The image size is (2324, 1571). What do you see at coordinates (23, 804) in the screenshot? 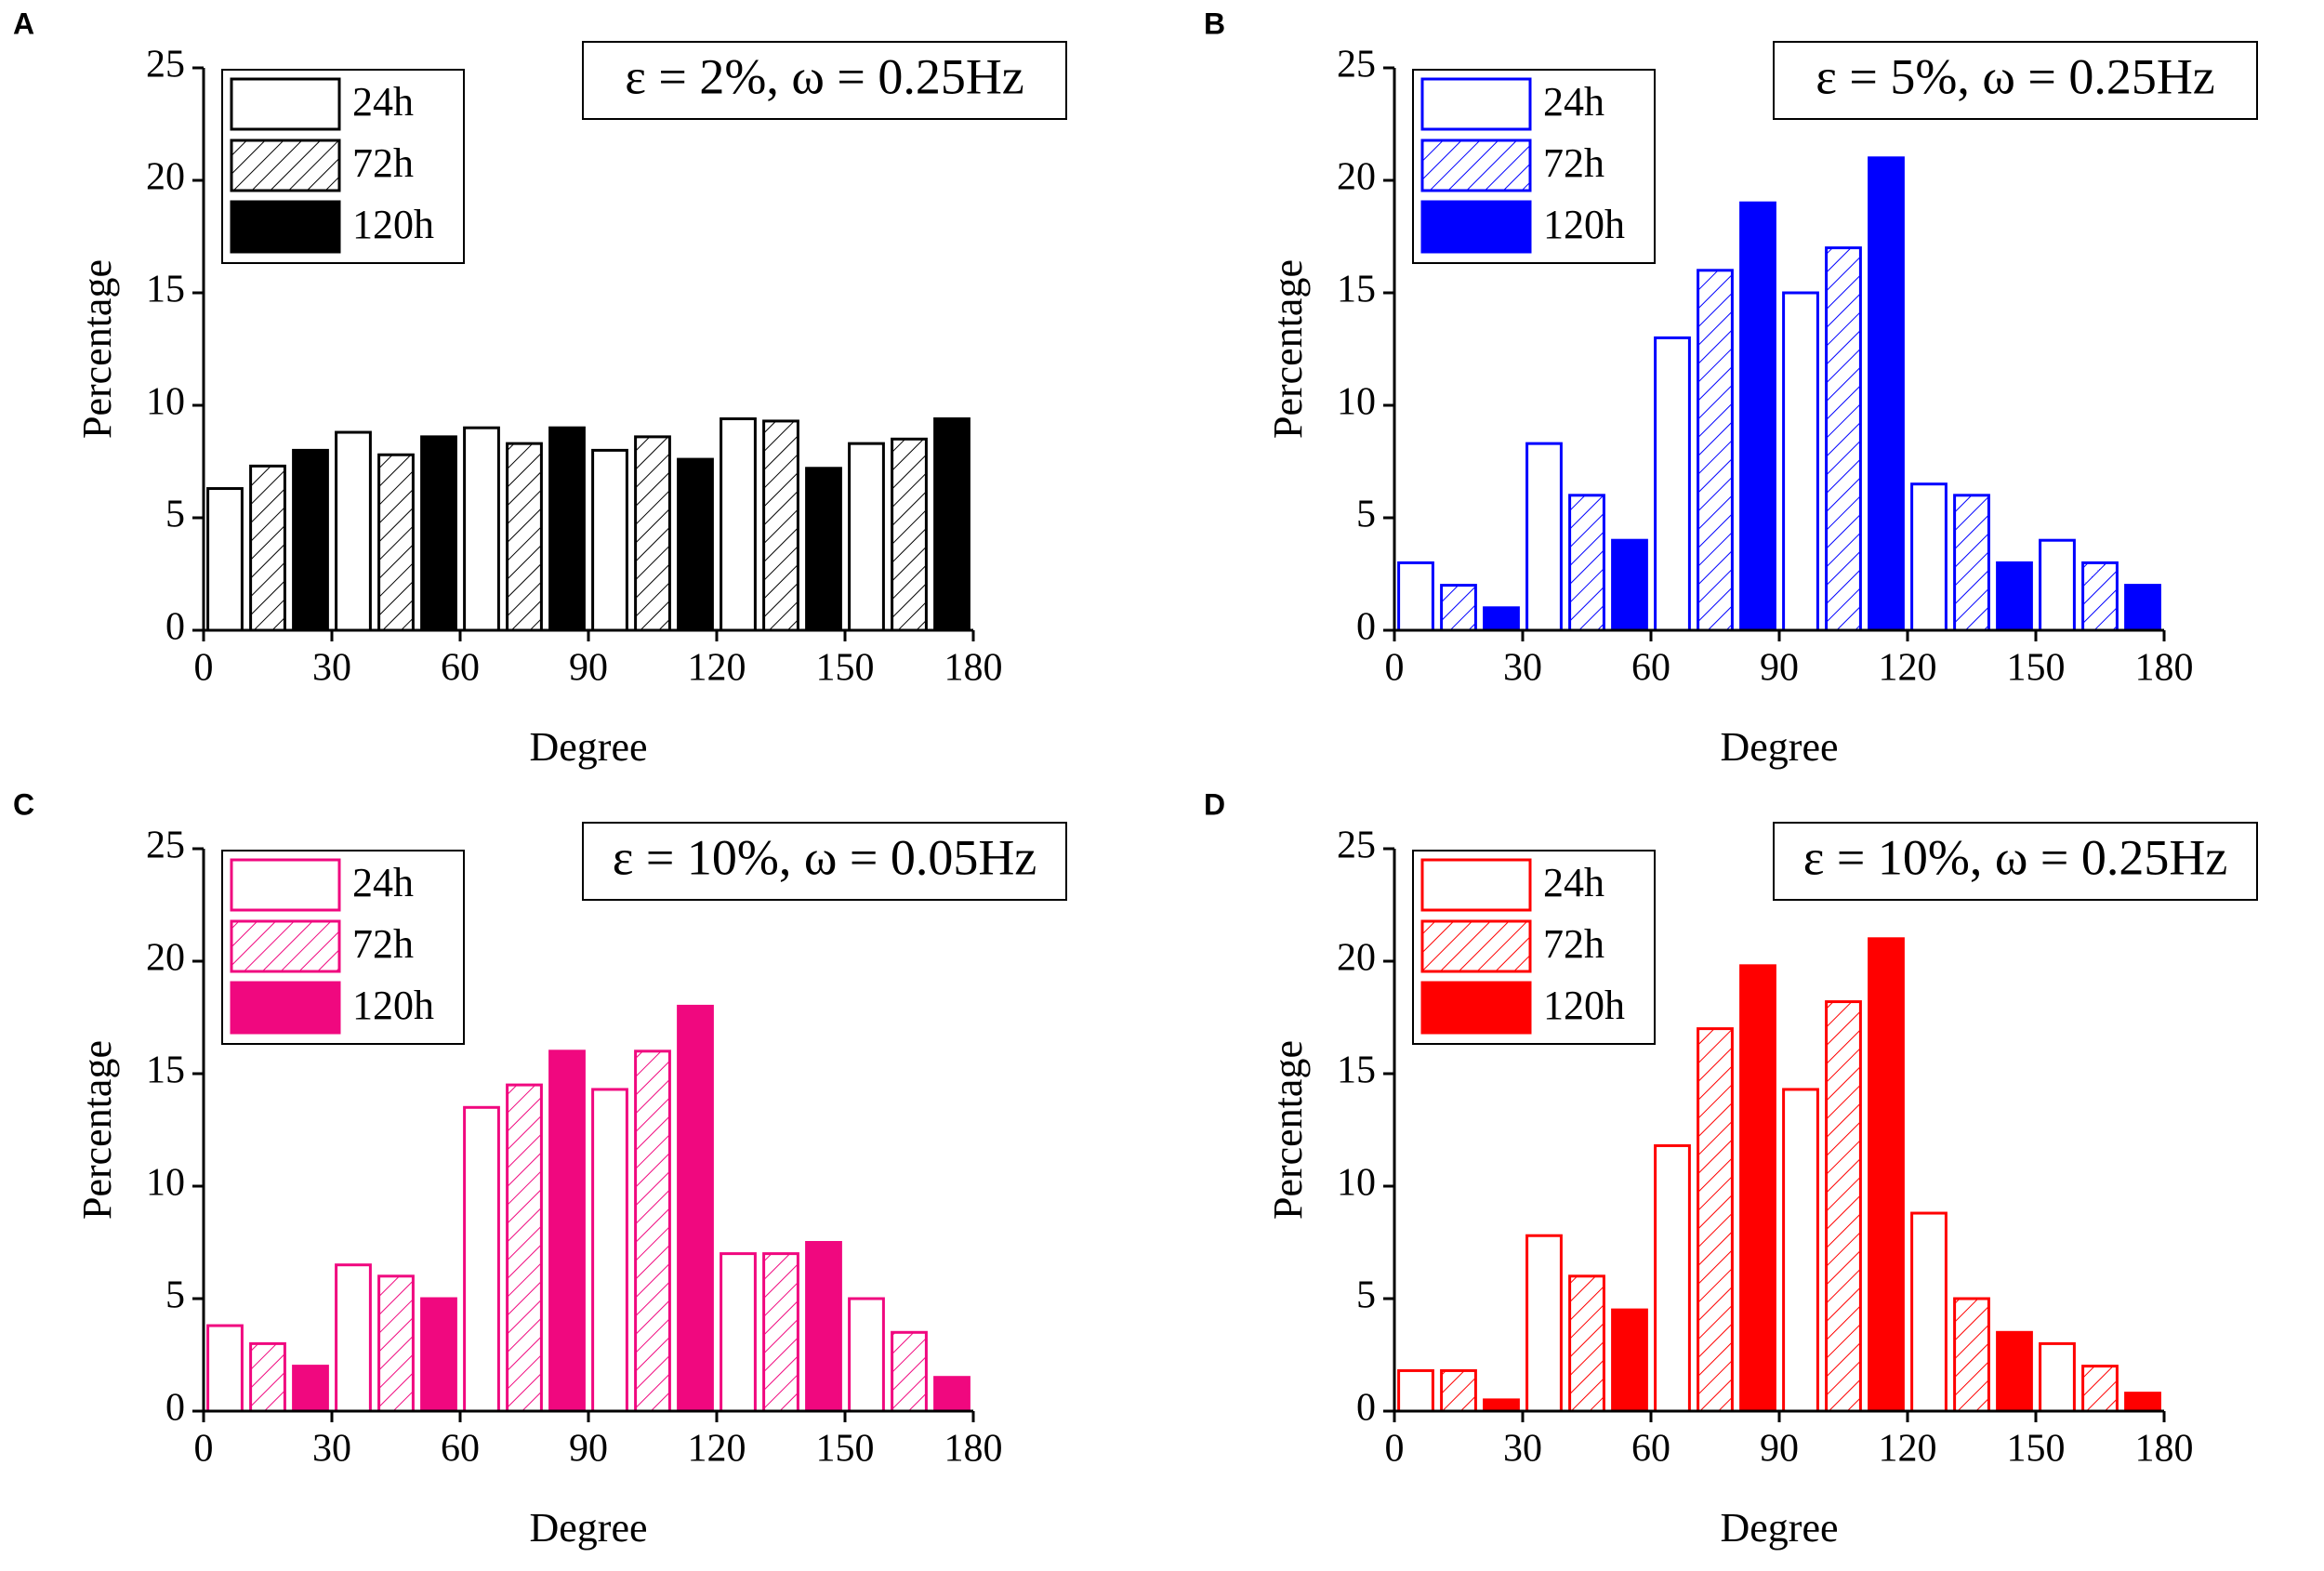
I see `panel-label: C` at bounding box center [23, 804].